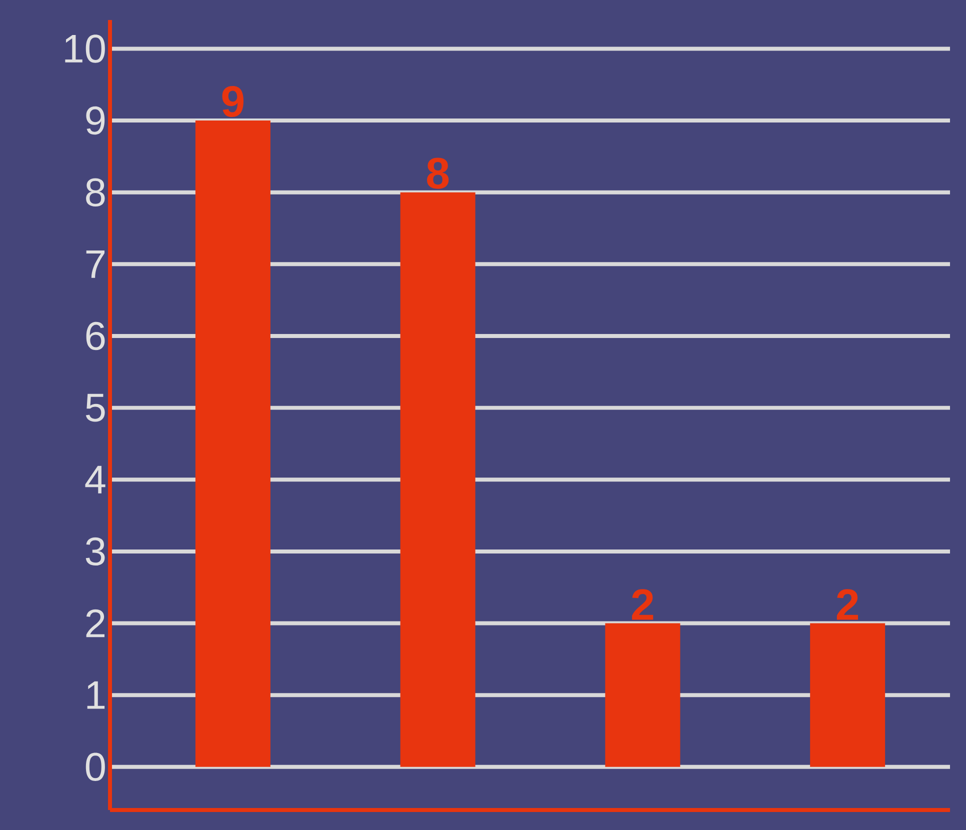 Image resolution: width=966 pixels, height=830 pixels. What do you see at coordinates (95, 480) in the screenshot?
I see `y-tick-label: 4` at bounding box center [95, 480].